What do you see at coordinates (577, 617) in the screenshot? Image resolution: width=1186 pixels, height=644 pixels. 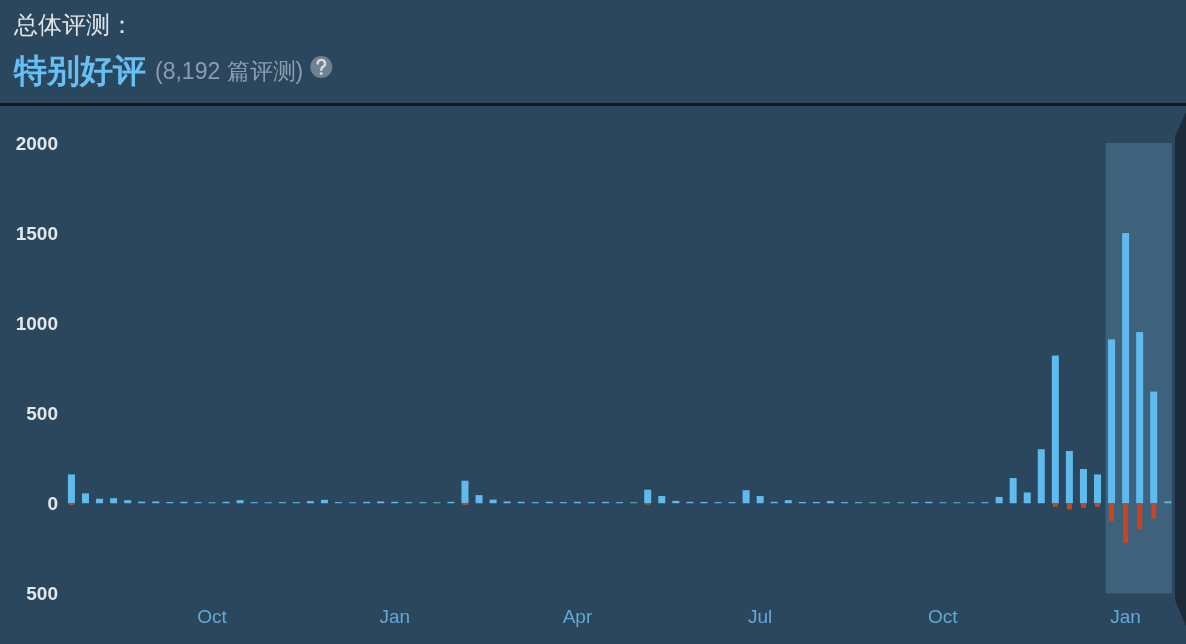 I see `x-tick-label: Apr` at bounding box center [577, 617].